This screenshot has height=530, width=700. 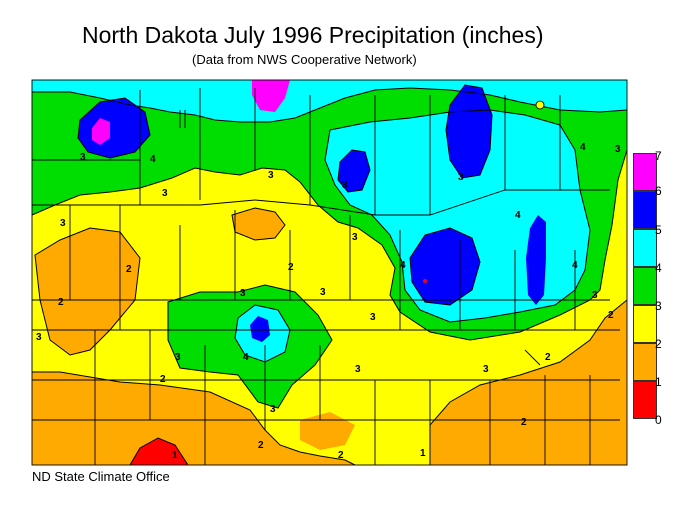 What do you see at coordinates (658, 230) in the screenshot?
I see `legend-label-5: 5` at bounding box center [658, 230].